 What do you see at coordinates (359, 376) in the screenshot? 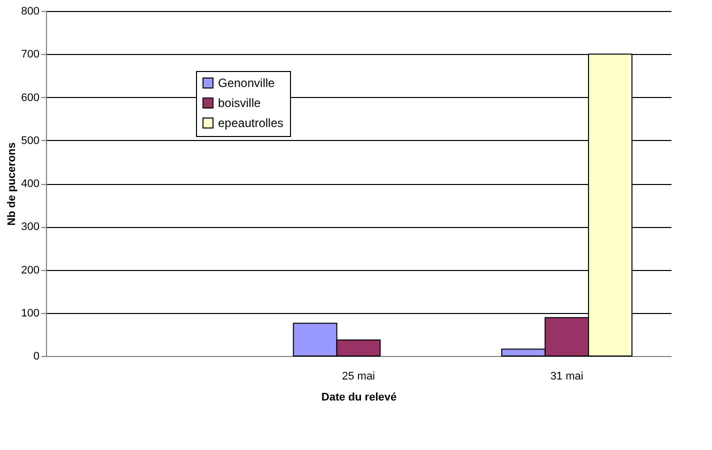
I see `x-tick-label: 25 mai` at bounding box center [359, 376].